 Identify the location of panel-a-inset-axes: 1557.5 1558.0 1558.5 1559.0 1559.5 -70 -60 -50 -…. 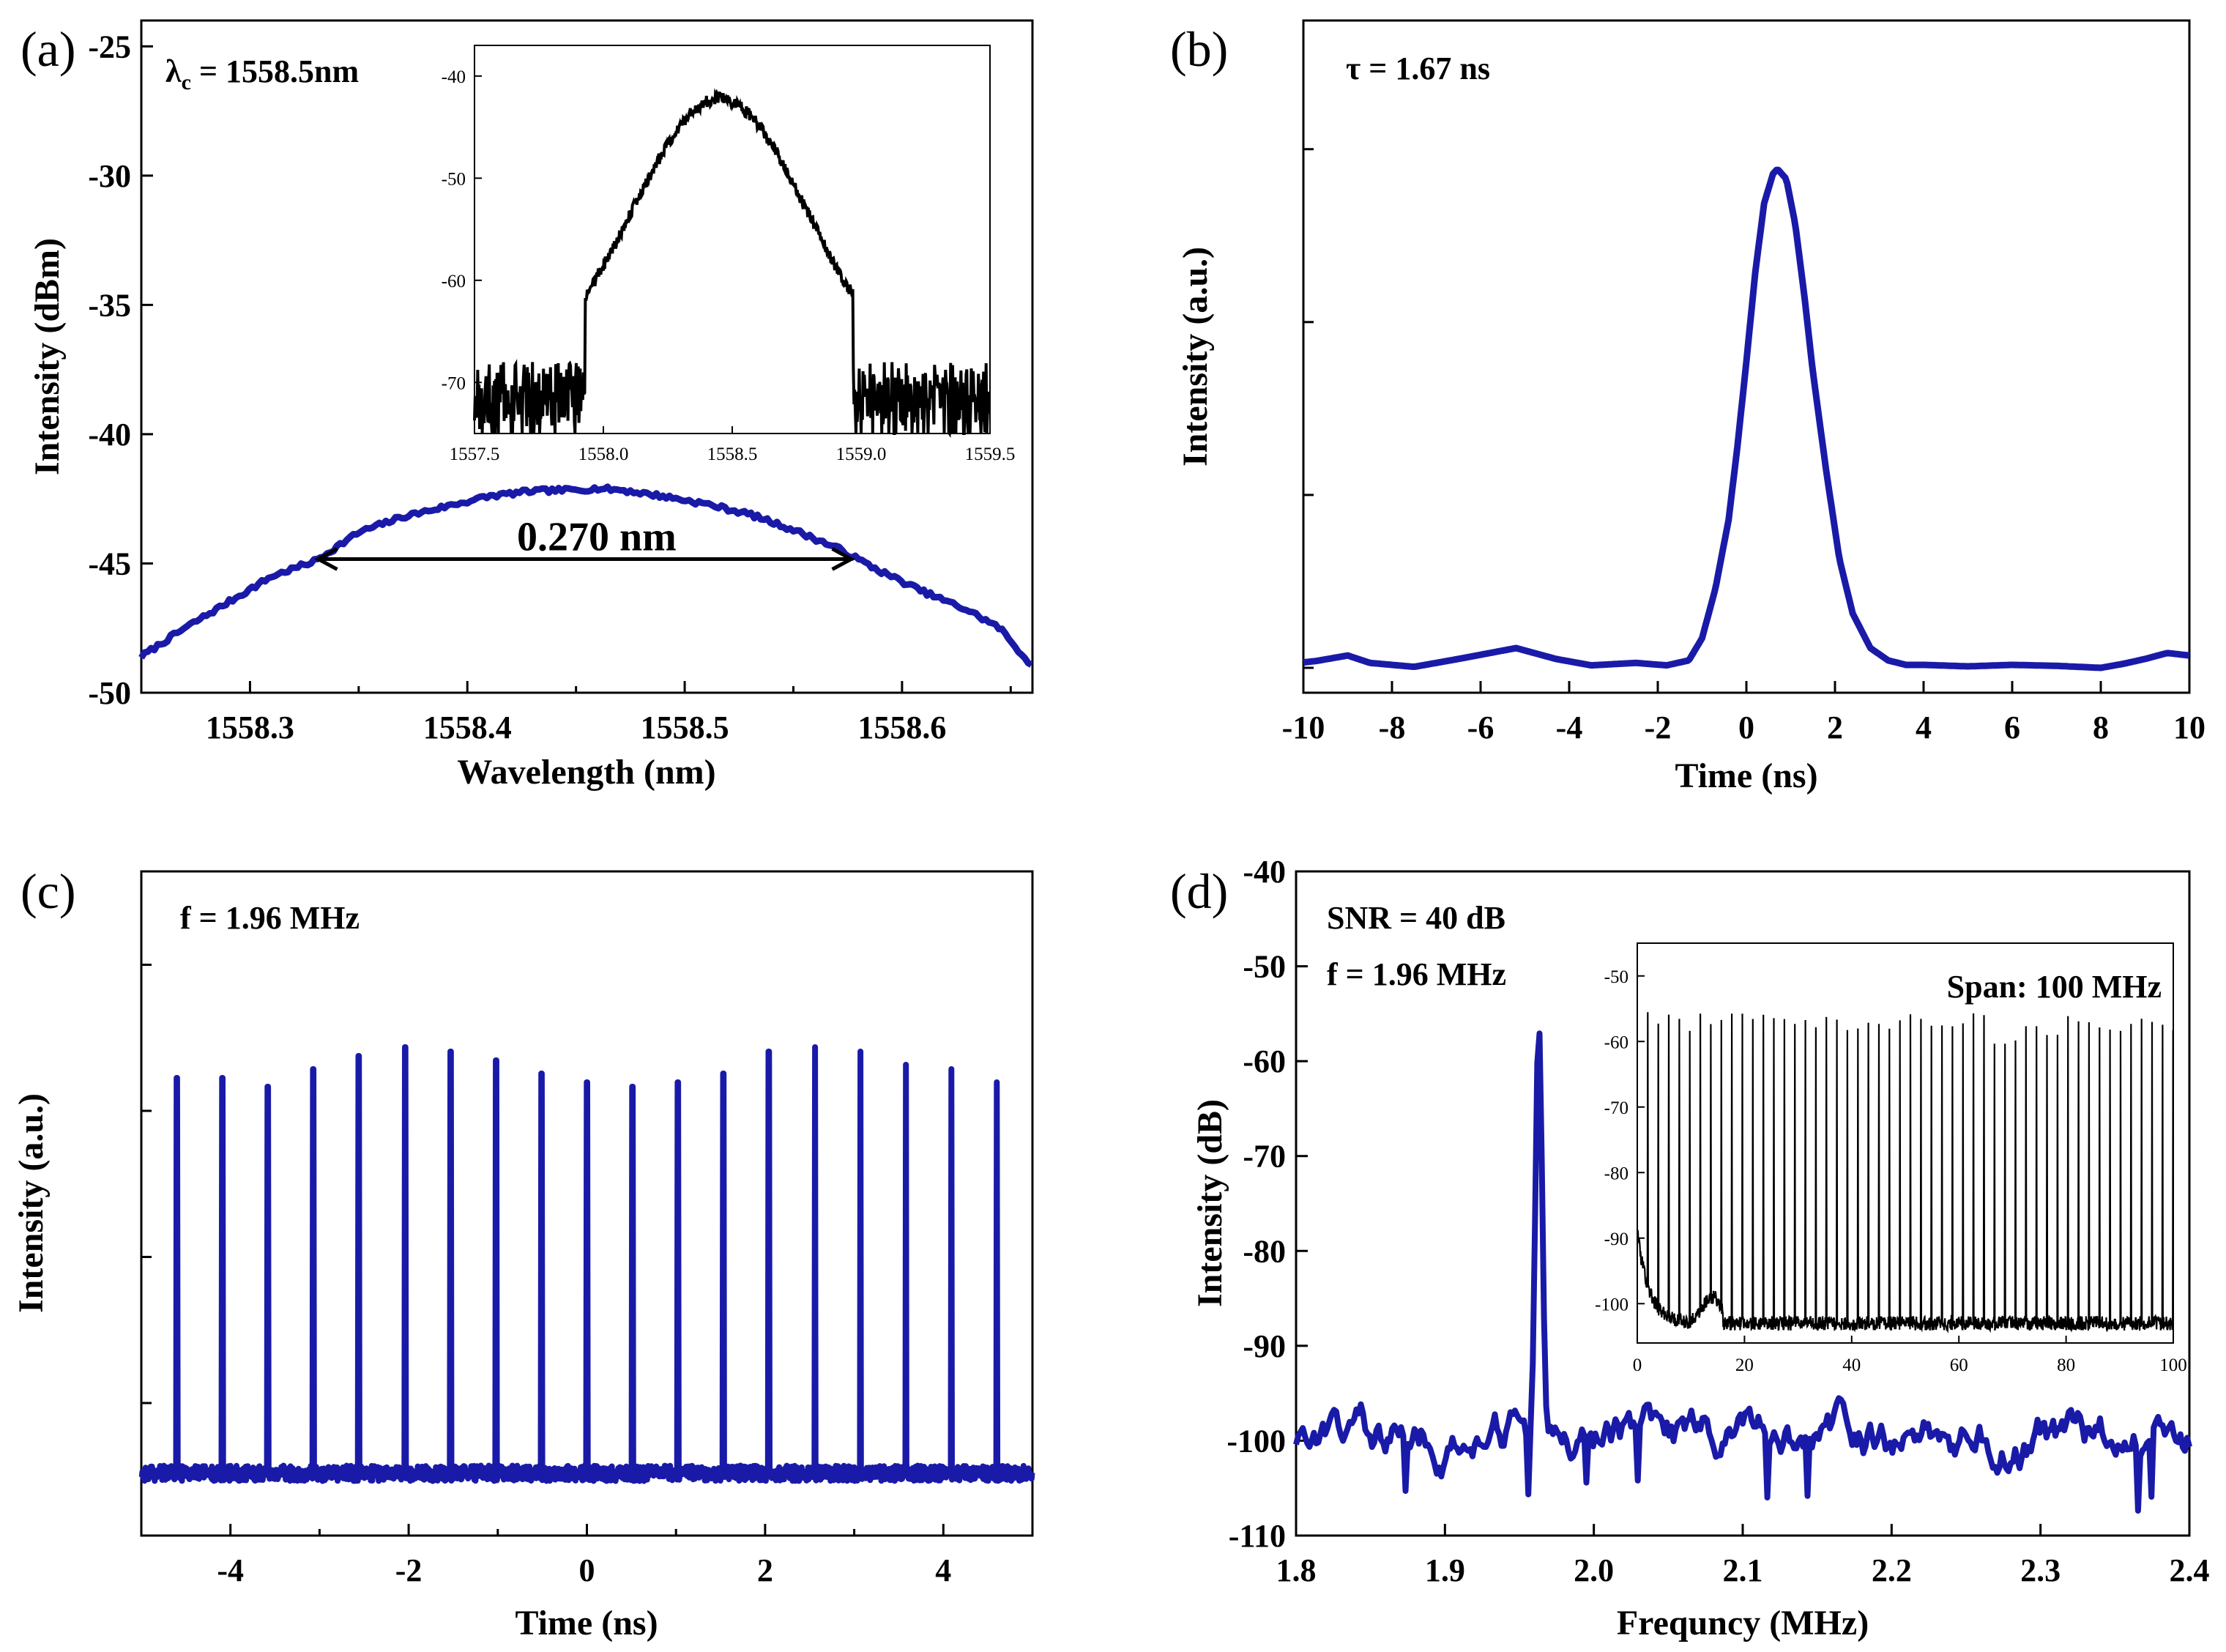
(729, 265).